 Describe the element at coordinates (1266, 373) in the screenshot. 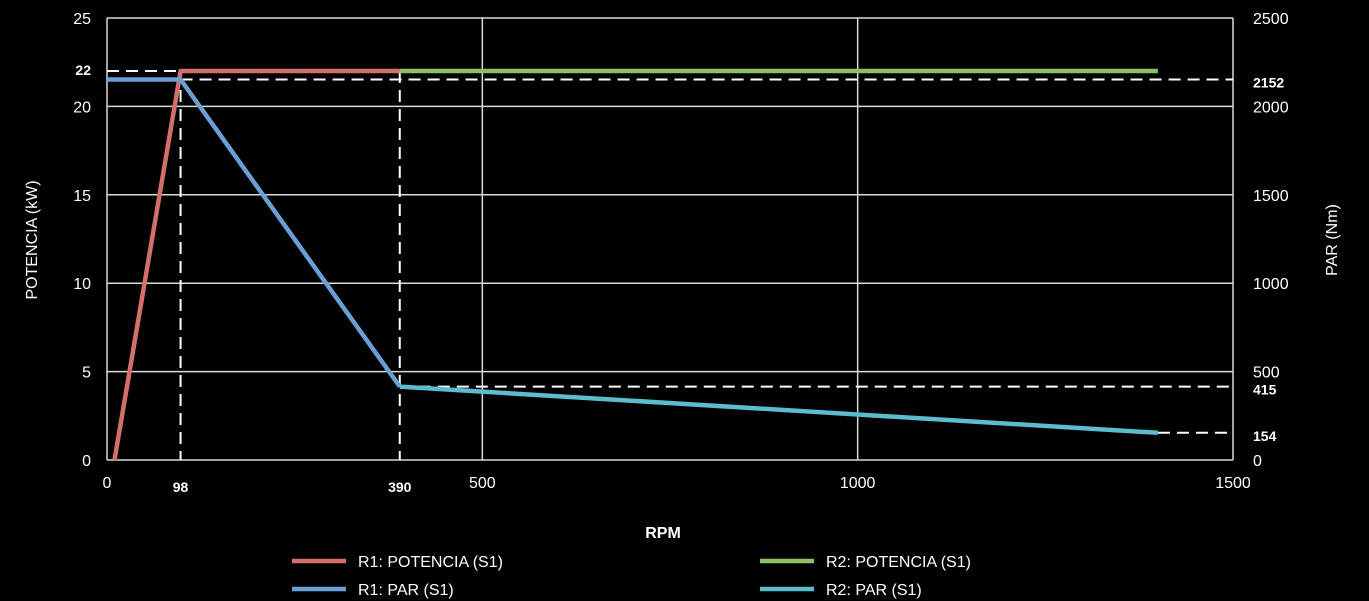

I see `y-right-tick-label: 500` at that location.